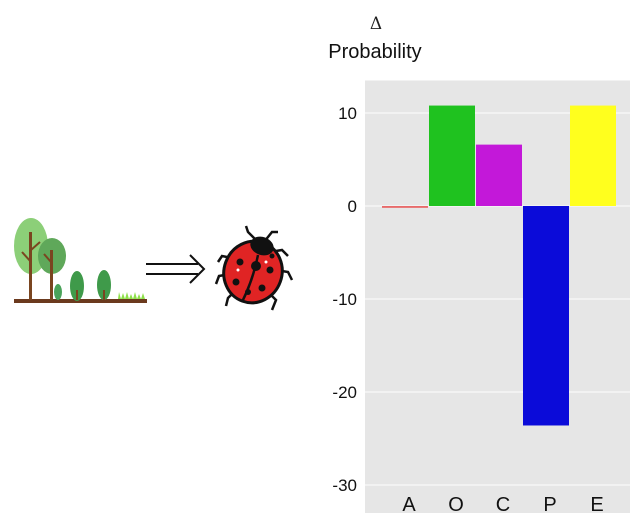 The image size is (630, 513). I want to click on x-category-label: O, so click(456, 503).